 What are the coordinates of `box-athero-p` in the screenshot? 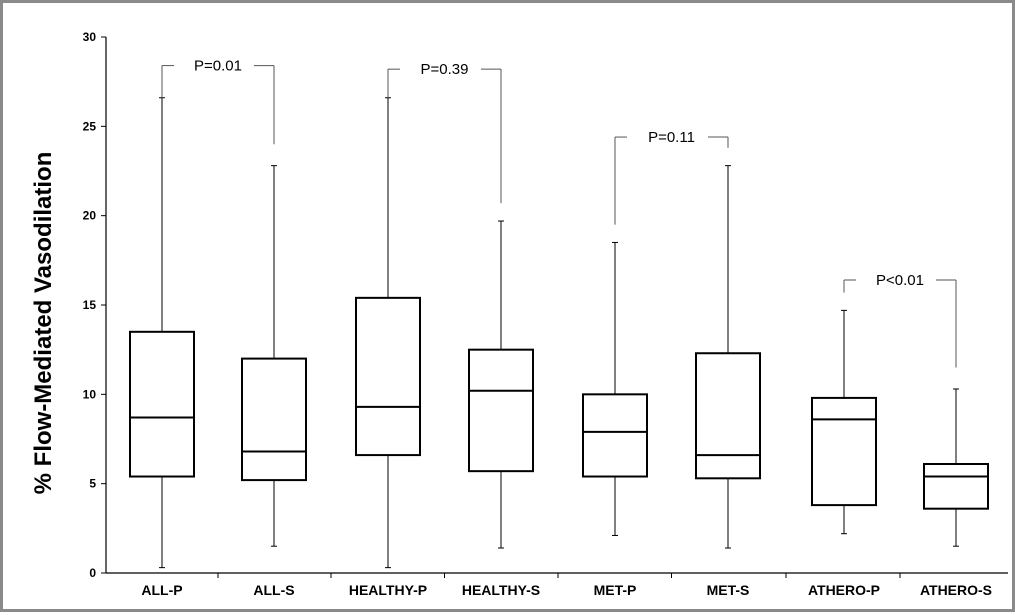 It's located at (844, 422).